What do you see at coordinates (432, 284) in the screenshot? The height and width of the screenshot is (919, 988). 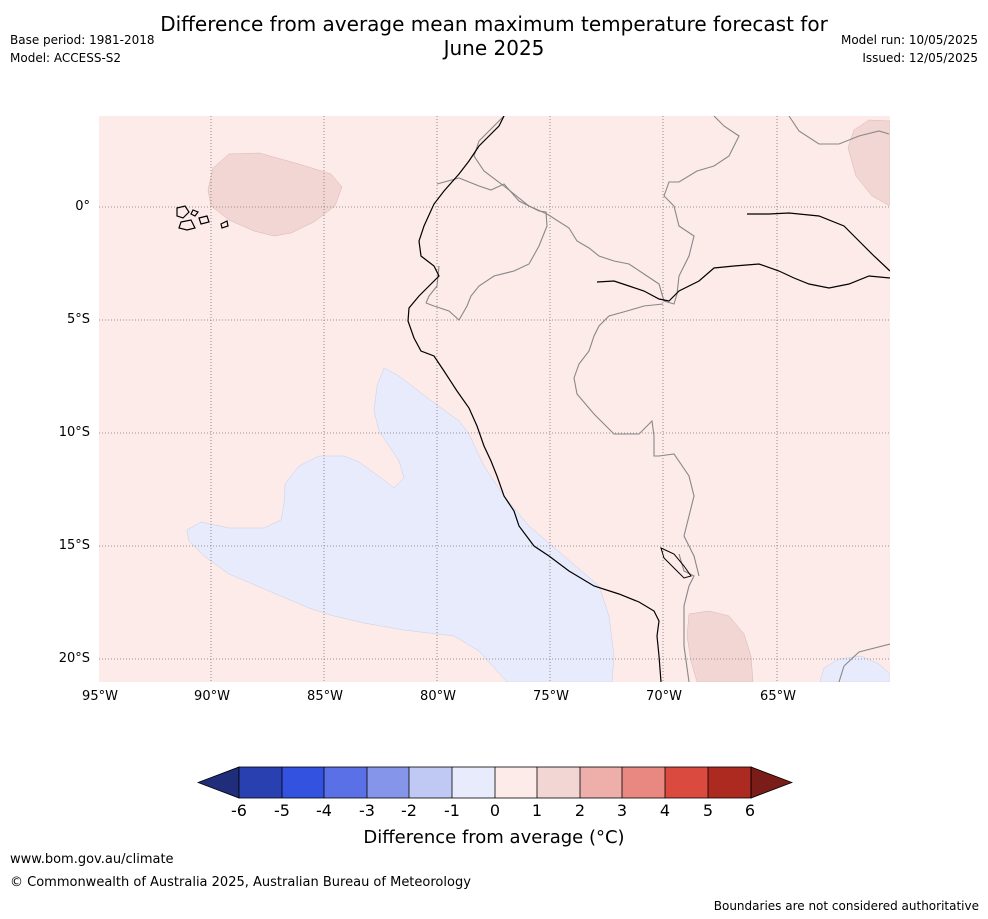 I see `border-ecuador-peru` at bounding box center [432, 284].